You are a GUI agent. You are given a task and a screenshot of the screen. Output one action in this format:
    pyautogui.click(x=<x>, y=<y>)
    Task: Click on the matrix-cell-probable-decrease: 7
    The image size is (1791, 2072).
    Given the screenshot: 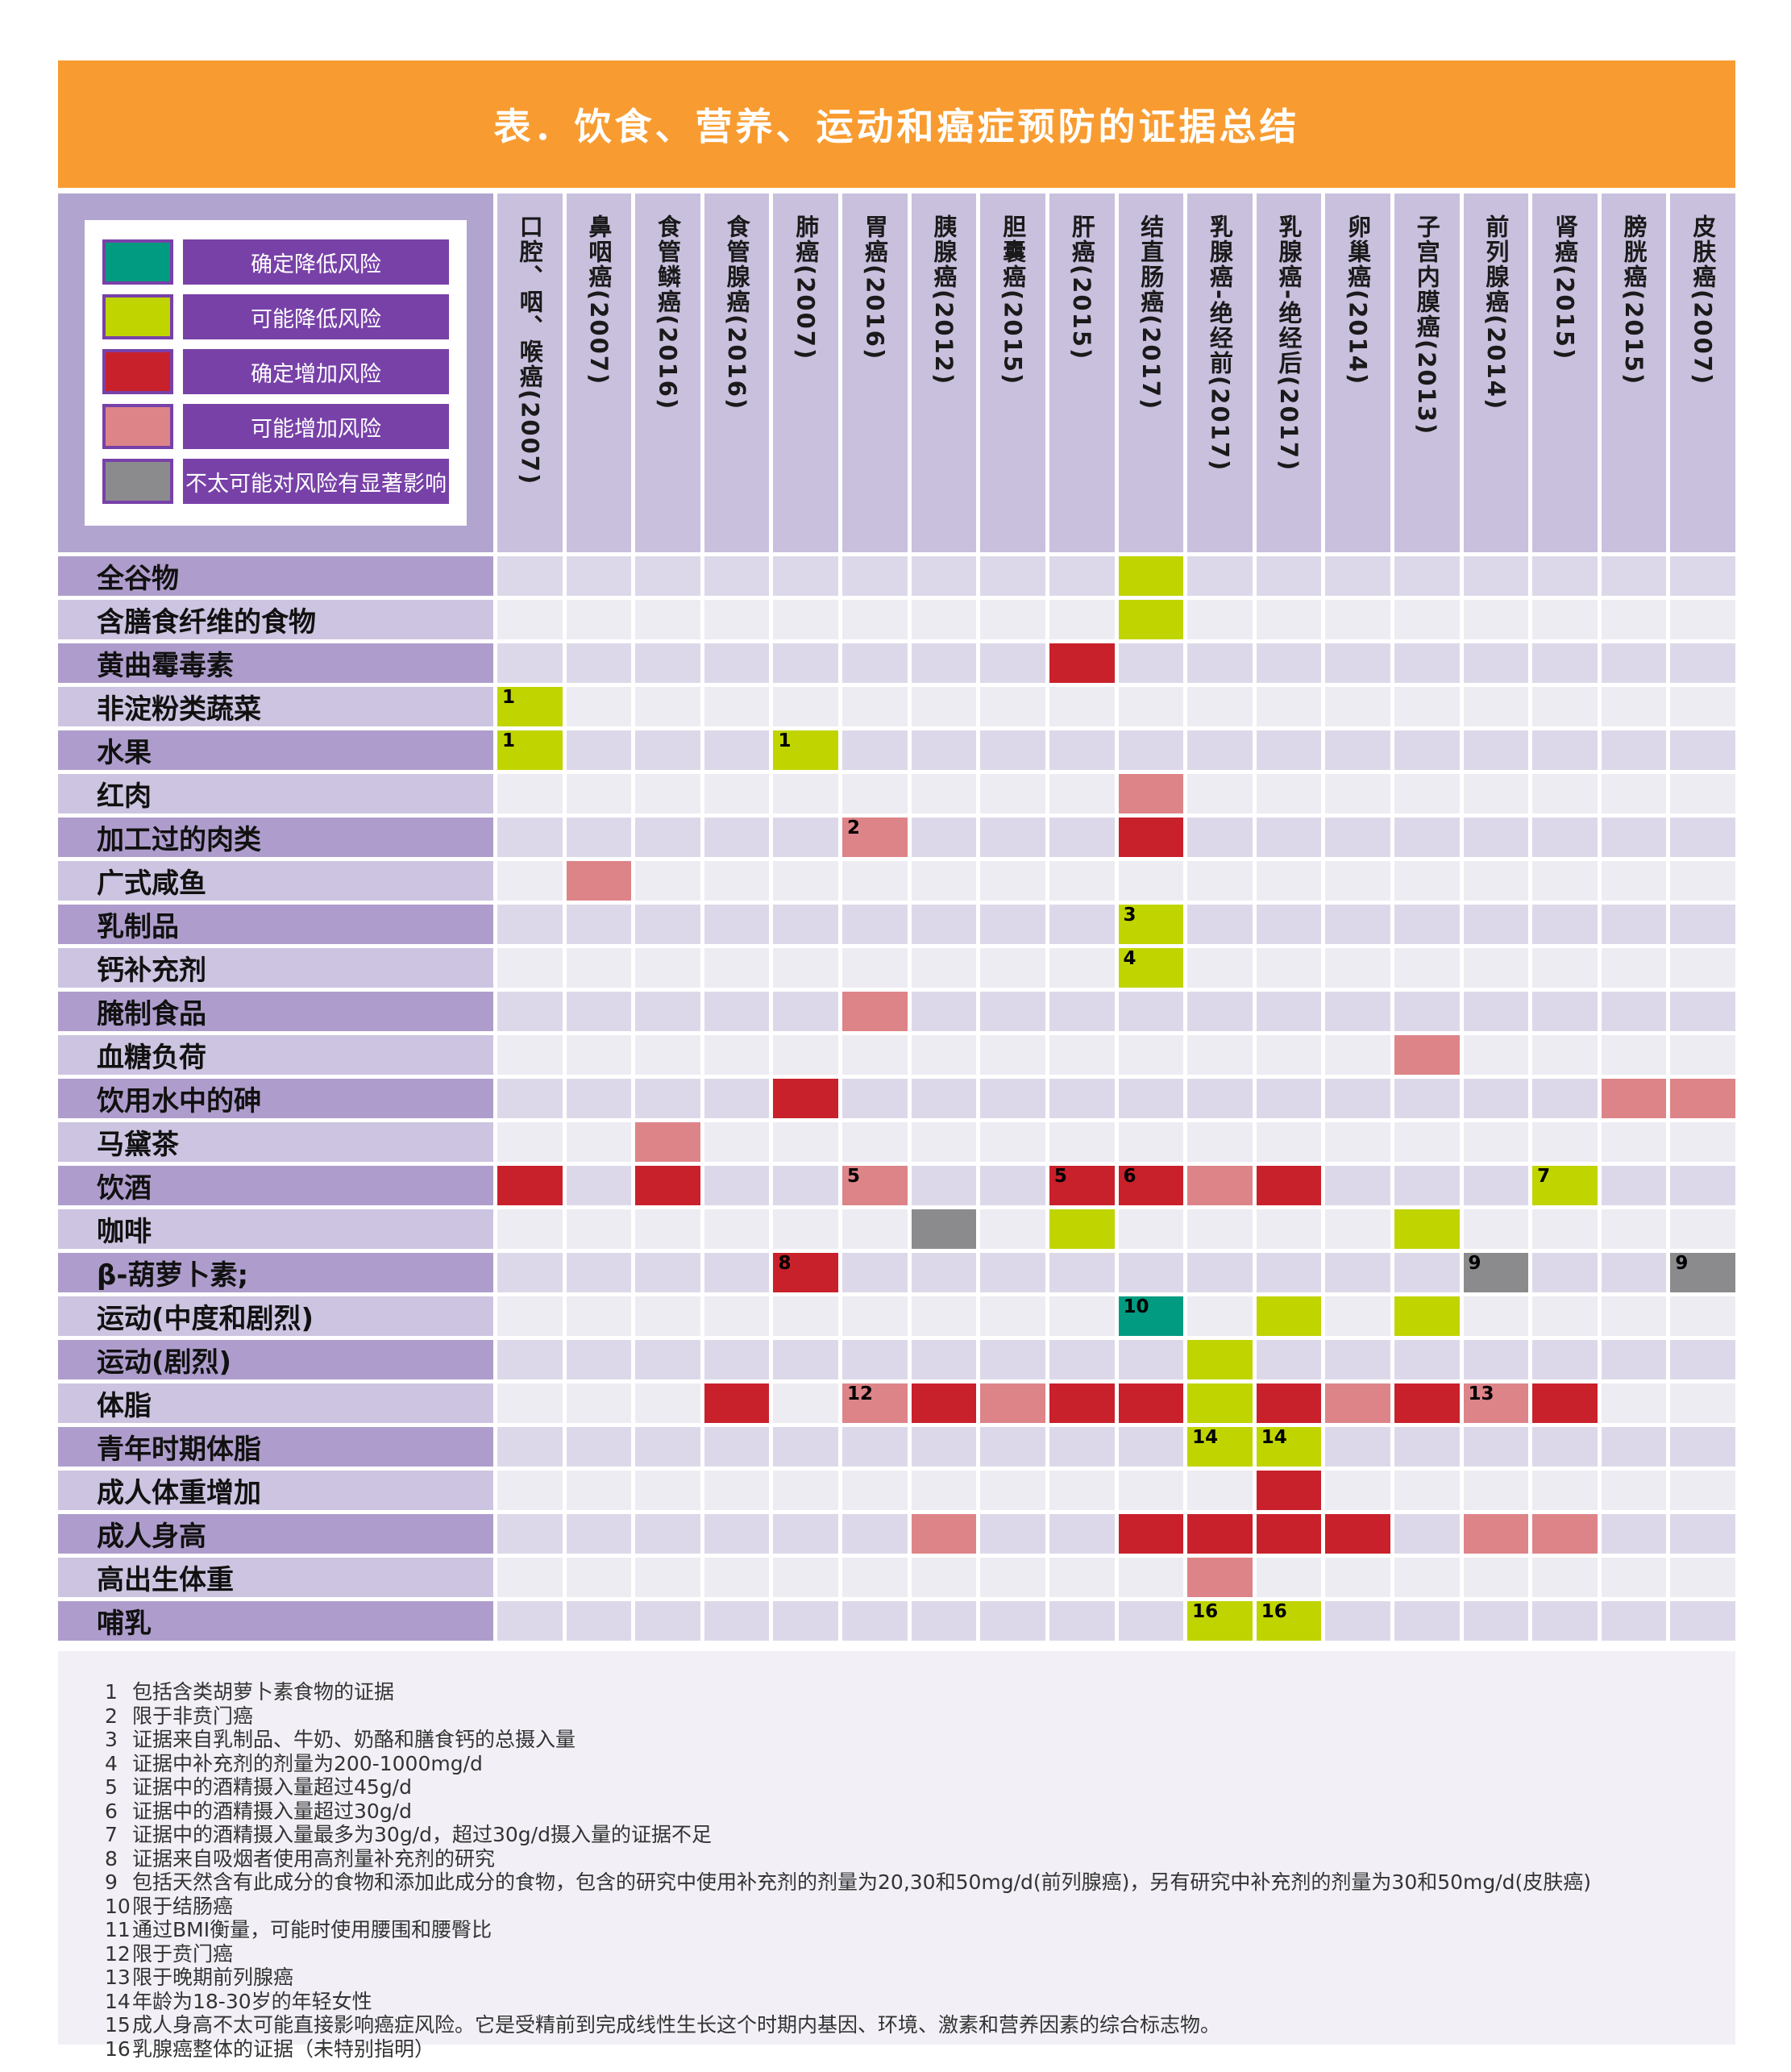 What is the action you would take?
    pyautogui.click(x=1565, y=1185)
    